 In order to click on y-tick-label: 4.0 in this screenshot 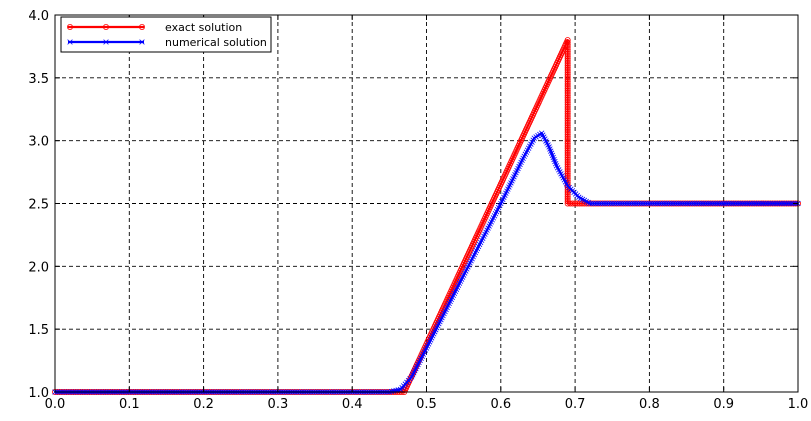, I will do `click(38, 16)`.